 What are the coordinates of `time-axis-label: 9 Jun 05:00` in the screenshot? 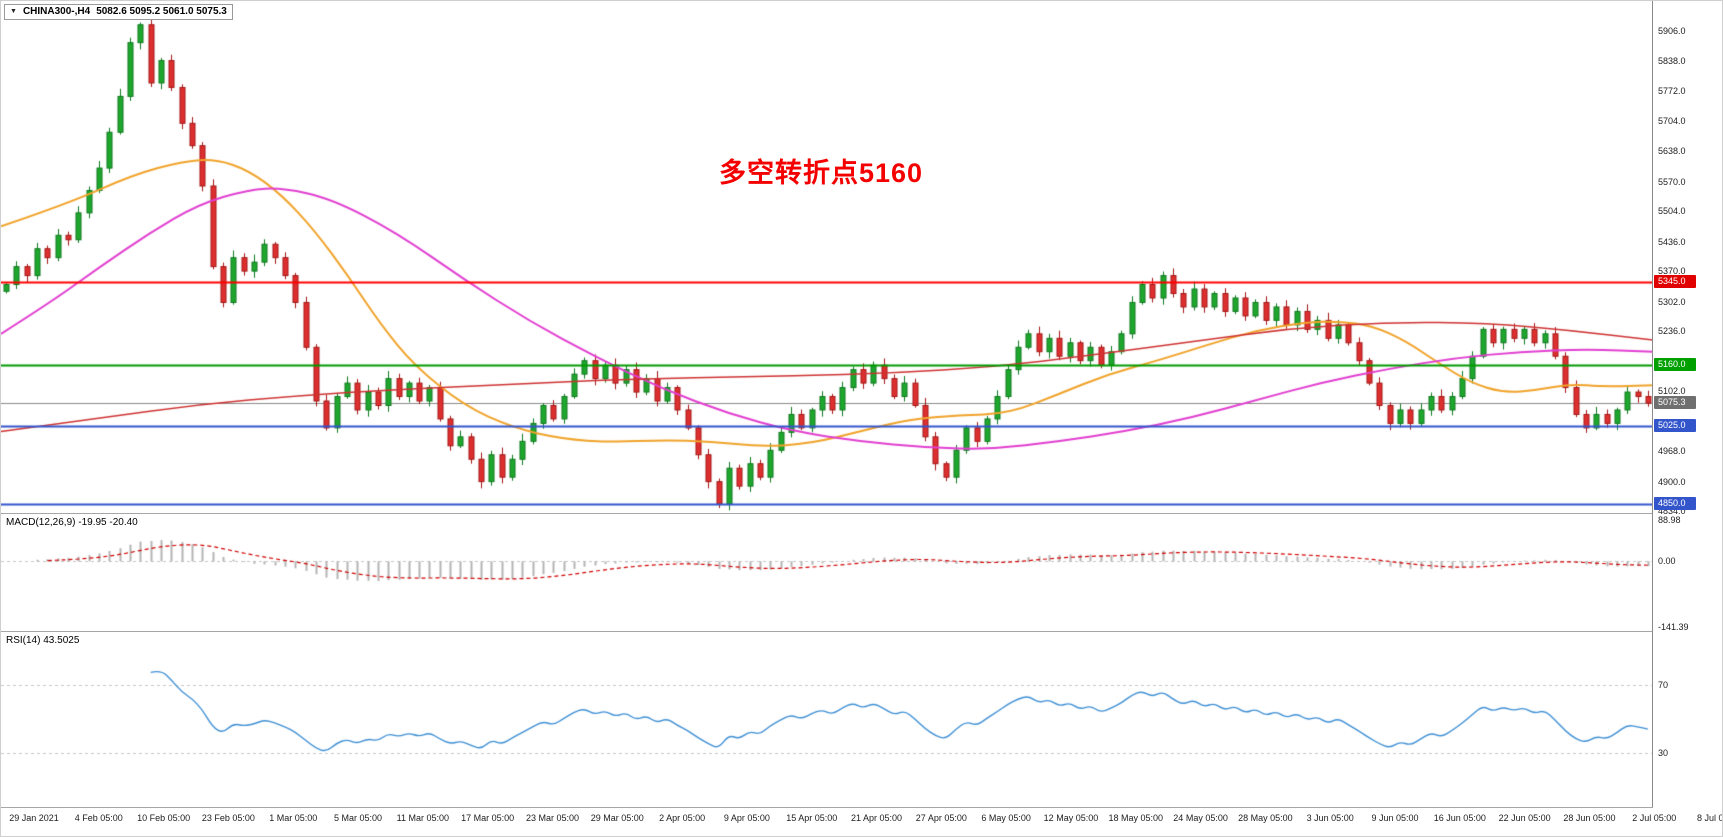 It's located at (1395, 818).